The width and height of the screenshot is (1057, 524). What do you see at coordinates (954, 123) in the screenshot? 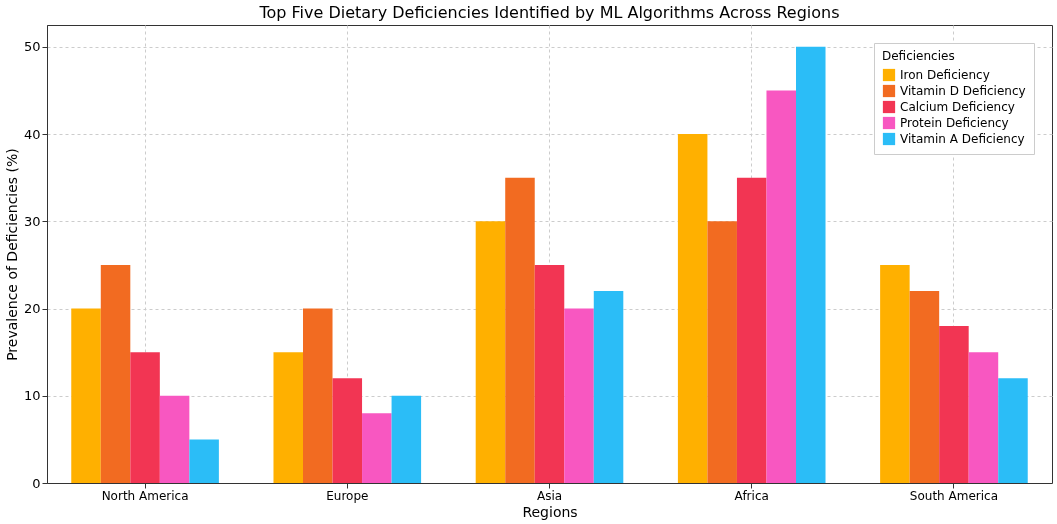
I see `legend-label: Protein Deficiency` at bounding box center [954, 123].